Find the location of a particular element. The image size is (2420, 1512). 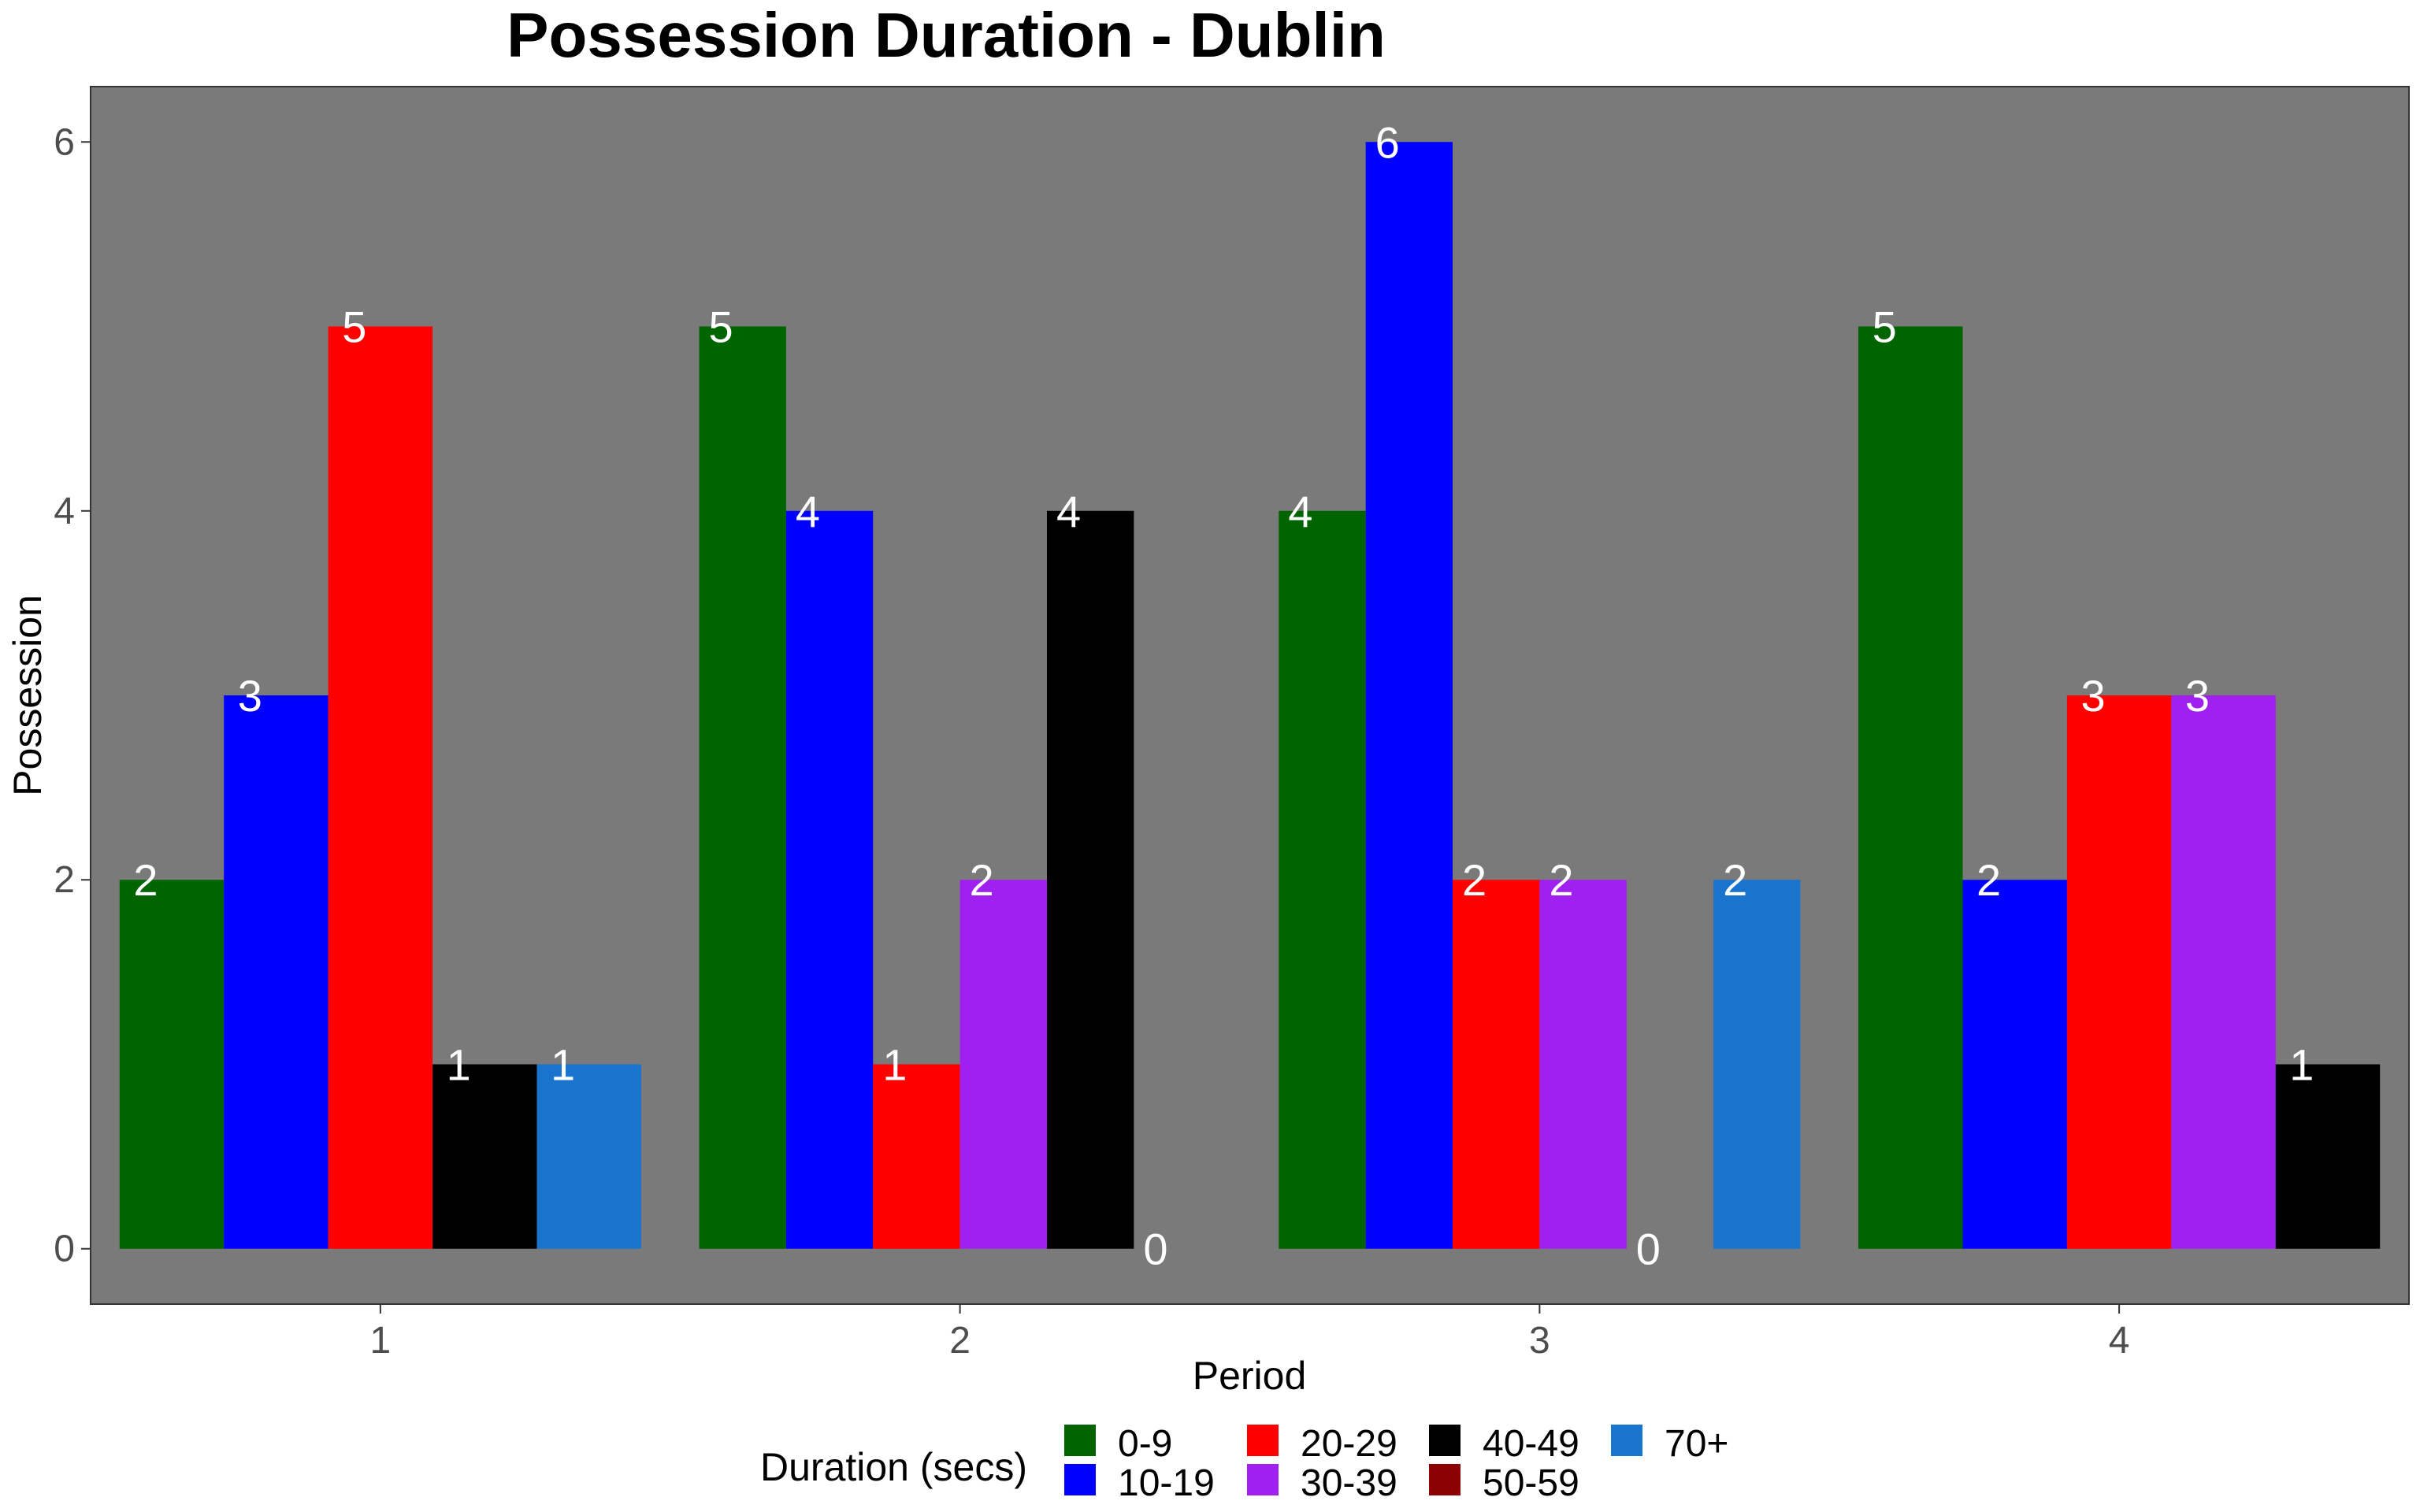

legend-label: 10-19 is located at coordinates (1166, 1483).